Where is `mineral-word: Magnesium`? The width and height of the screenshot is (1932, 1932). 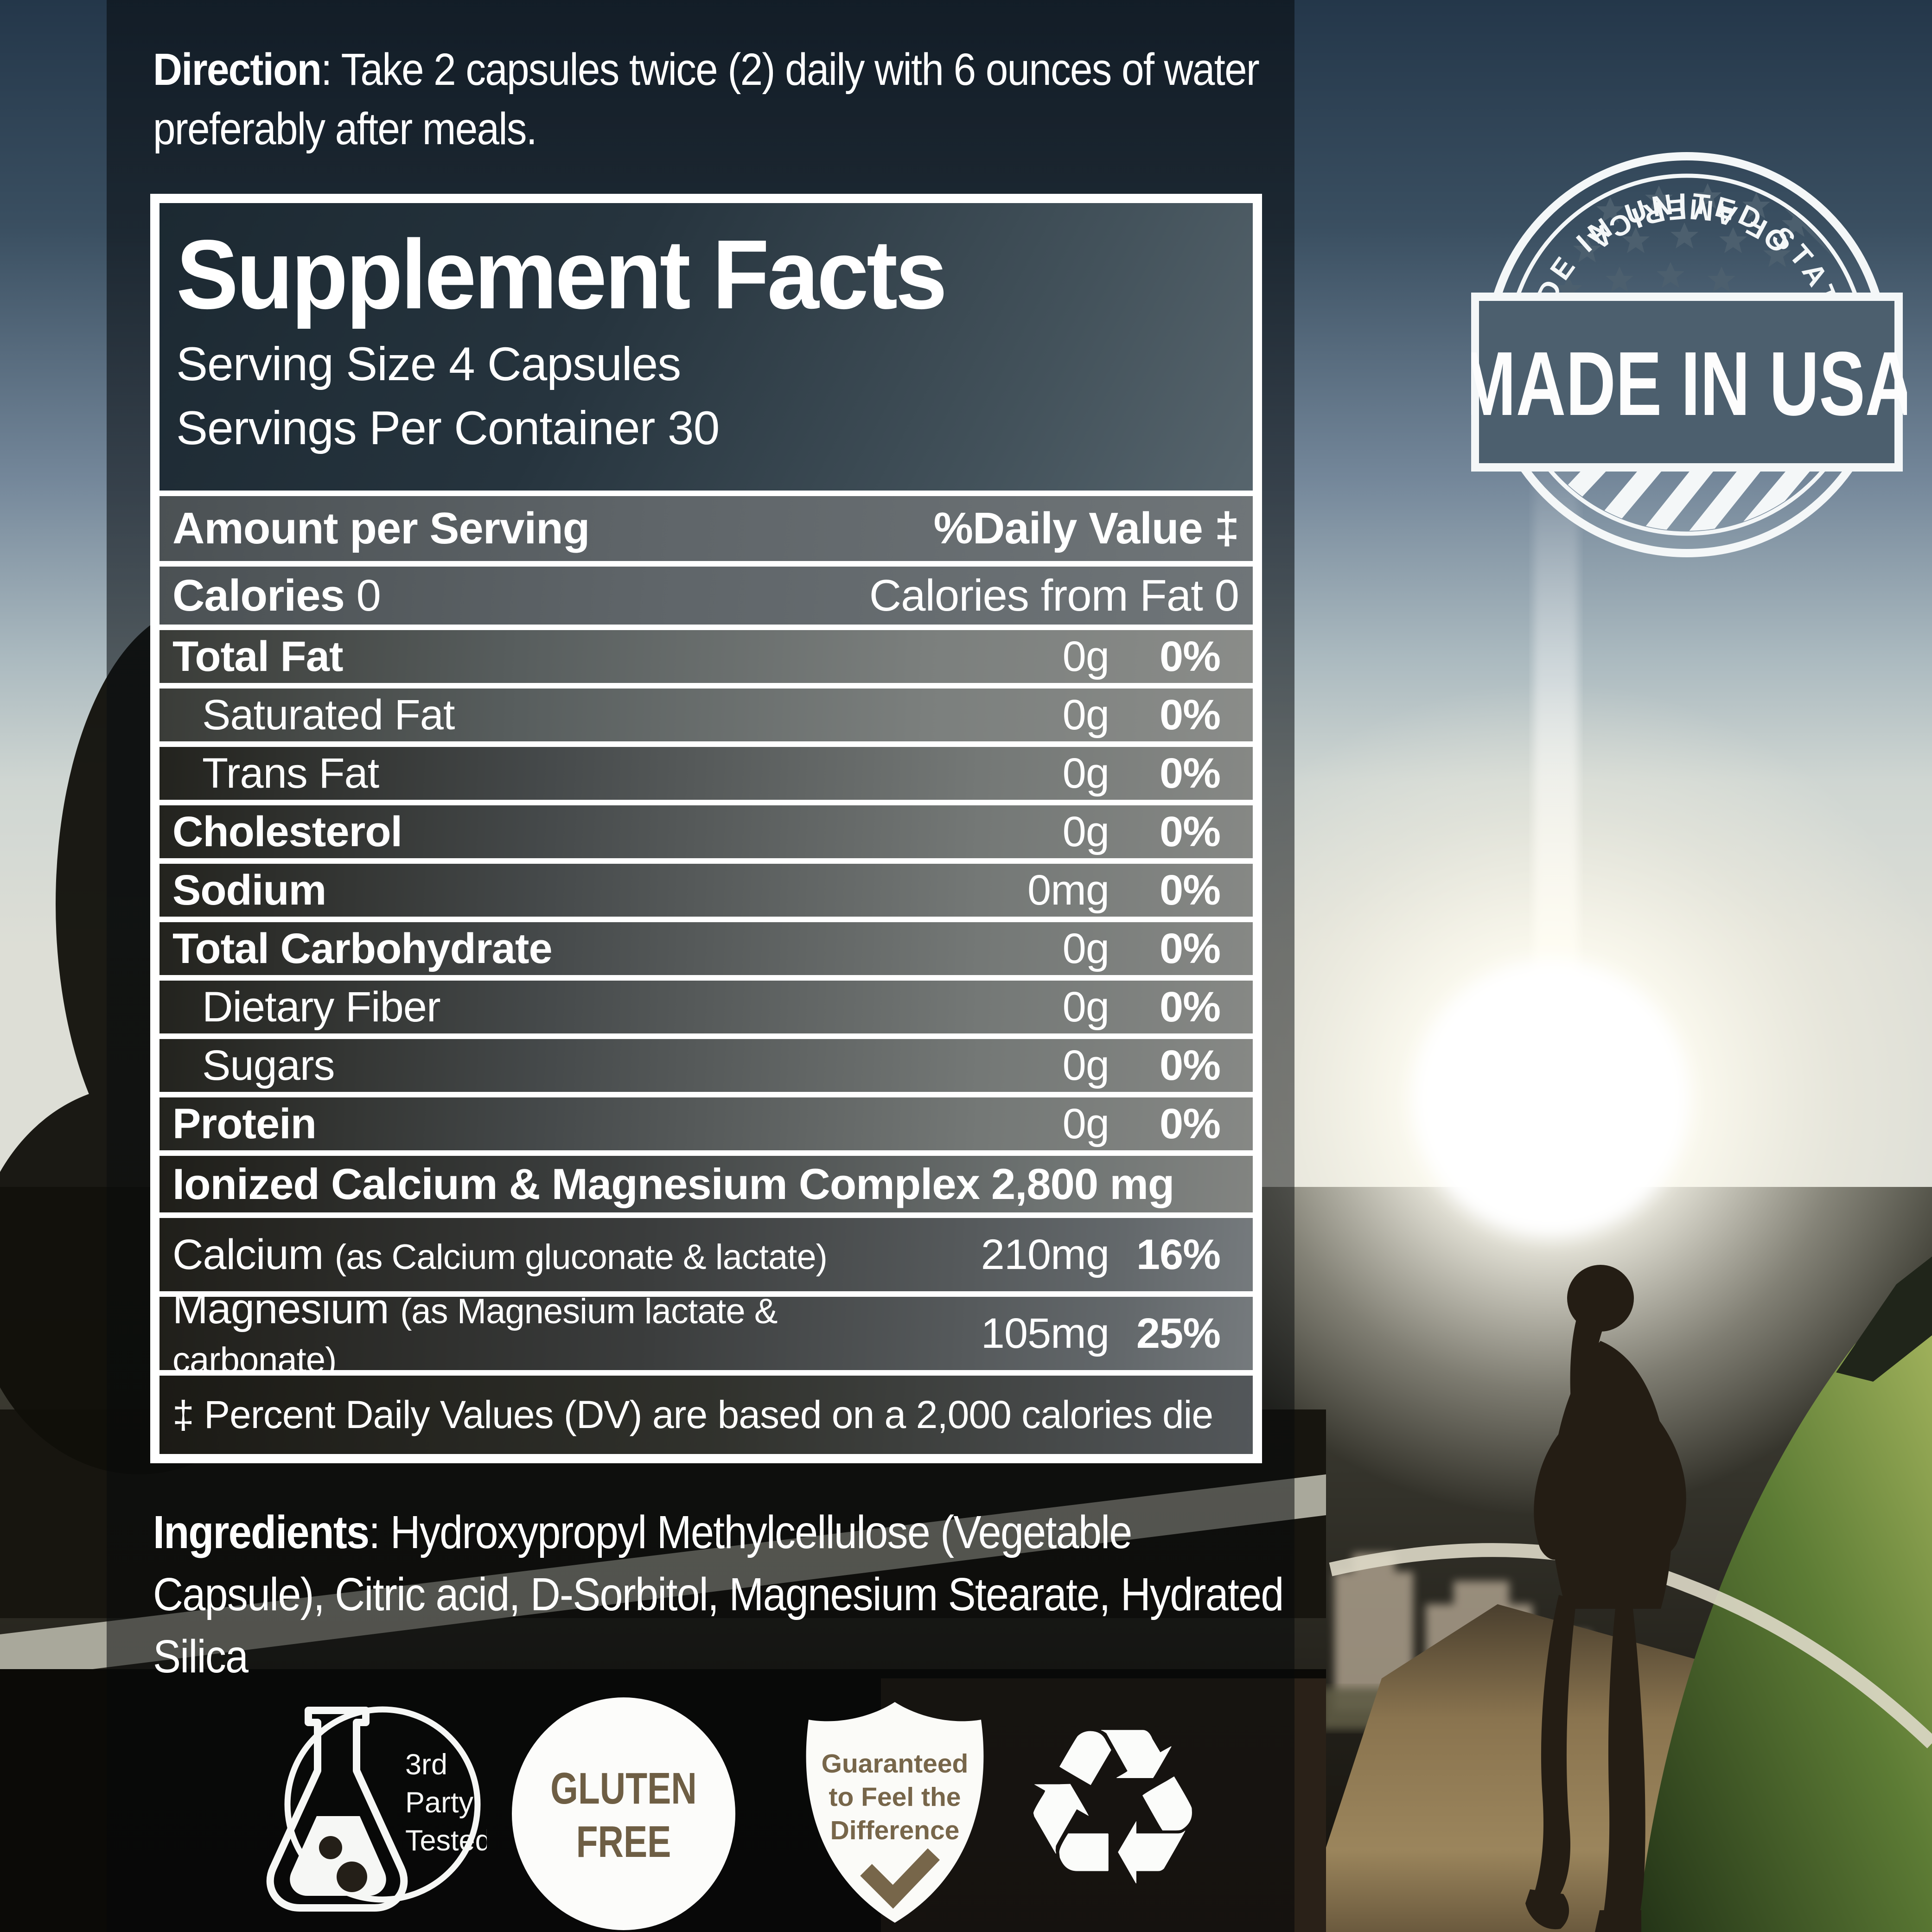 mineral-word: Magnesium is located at coordinates (286, 1309).